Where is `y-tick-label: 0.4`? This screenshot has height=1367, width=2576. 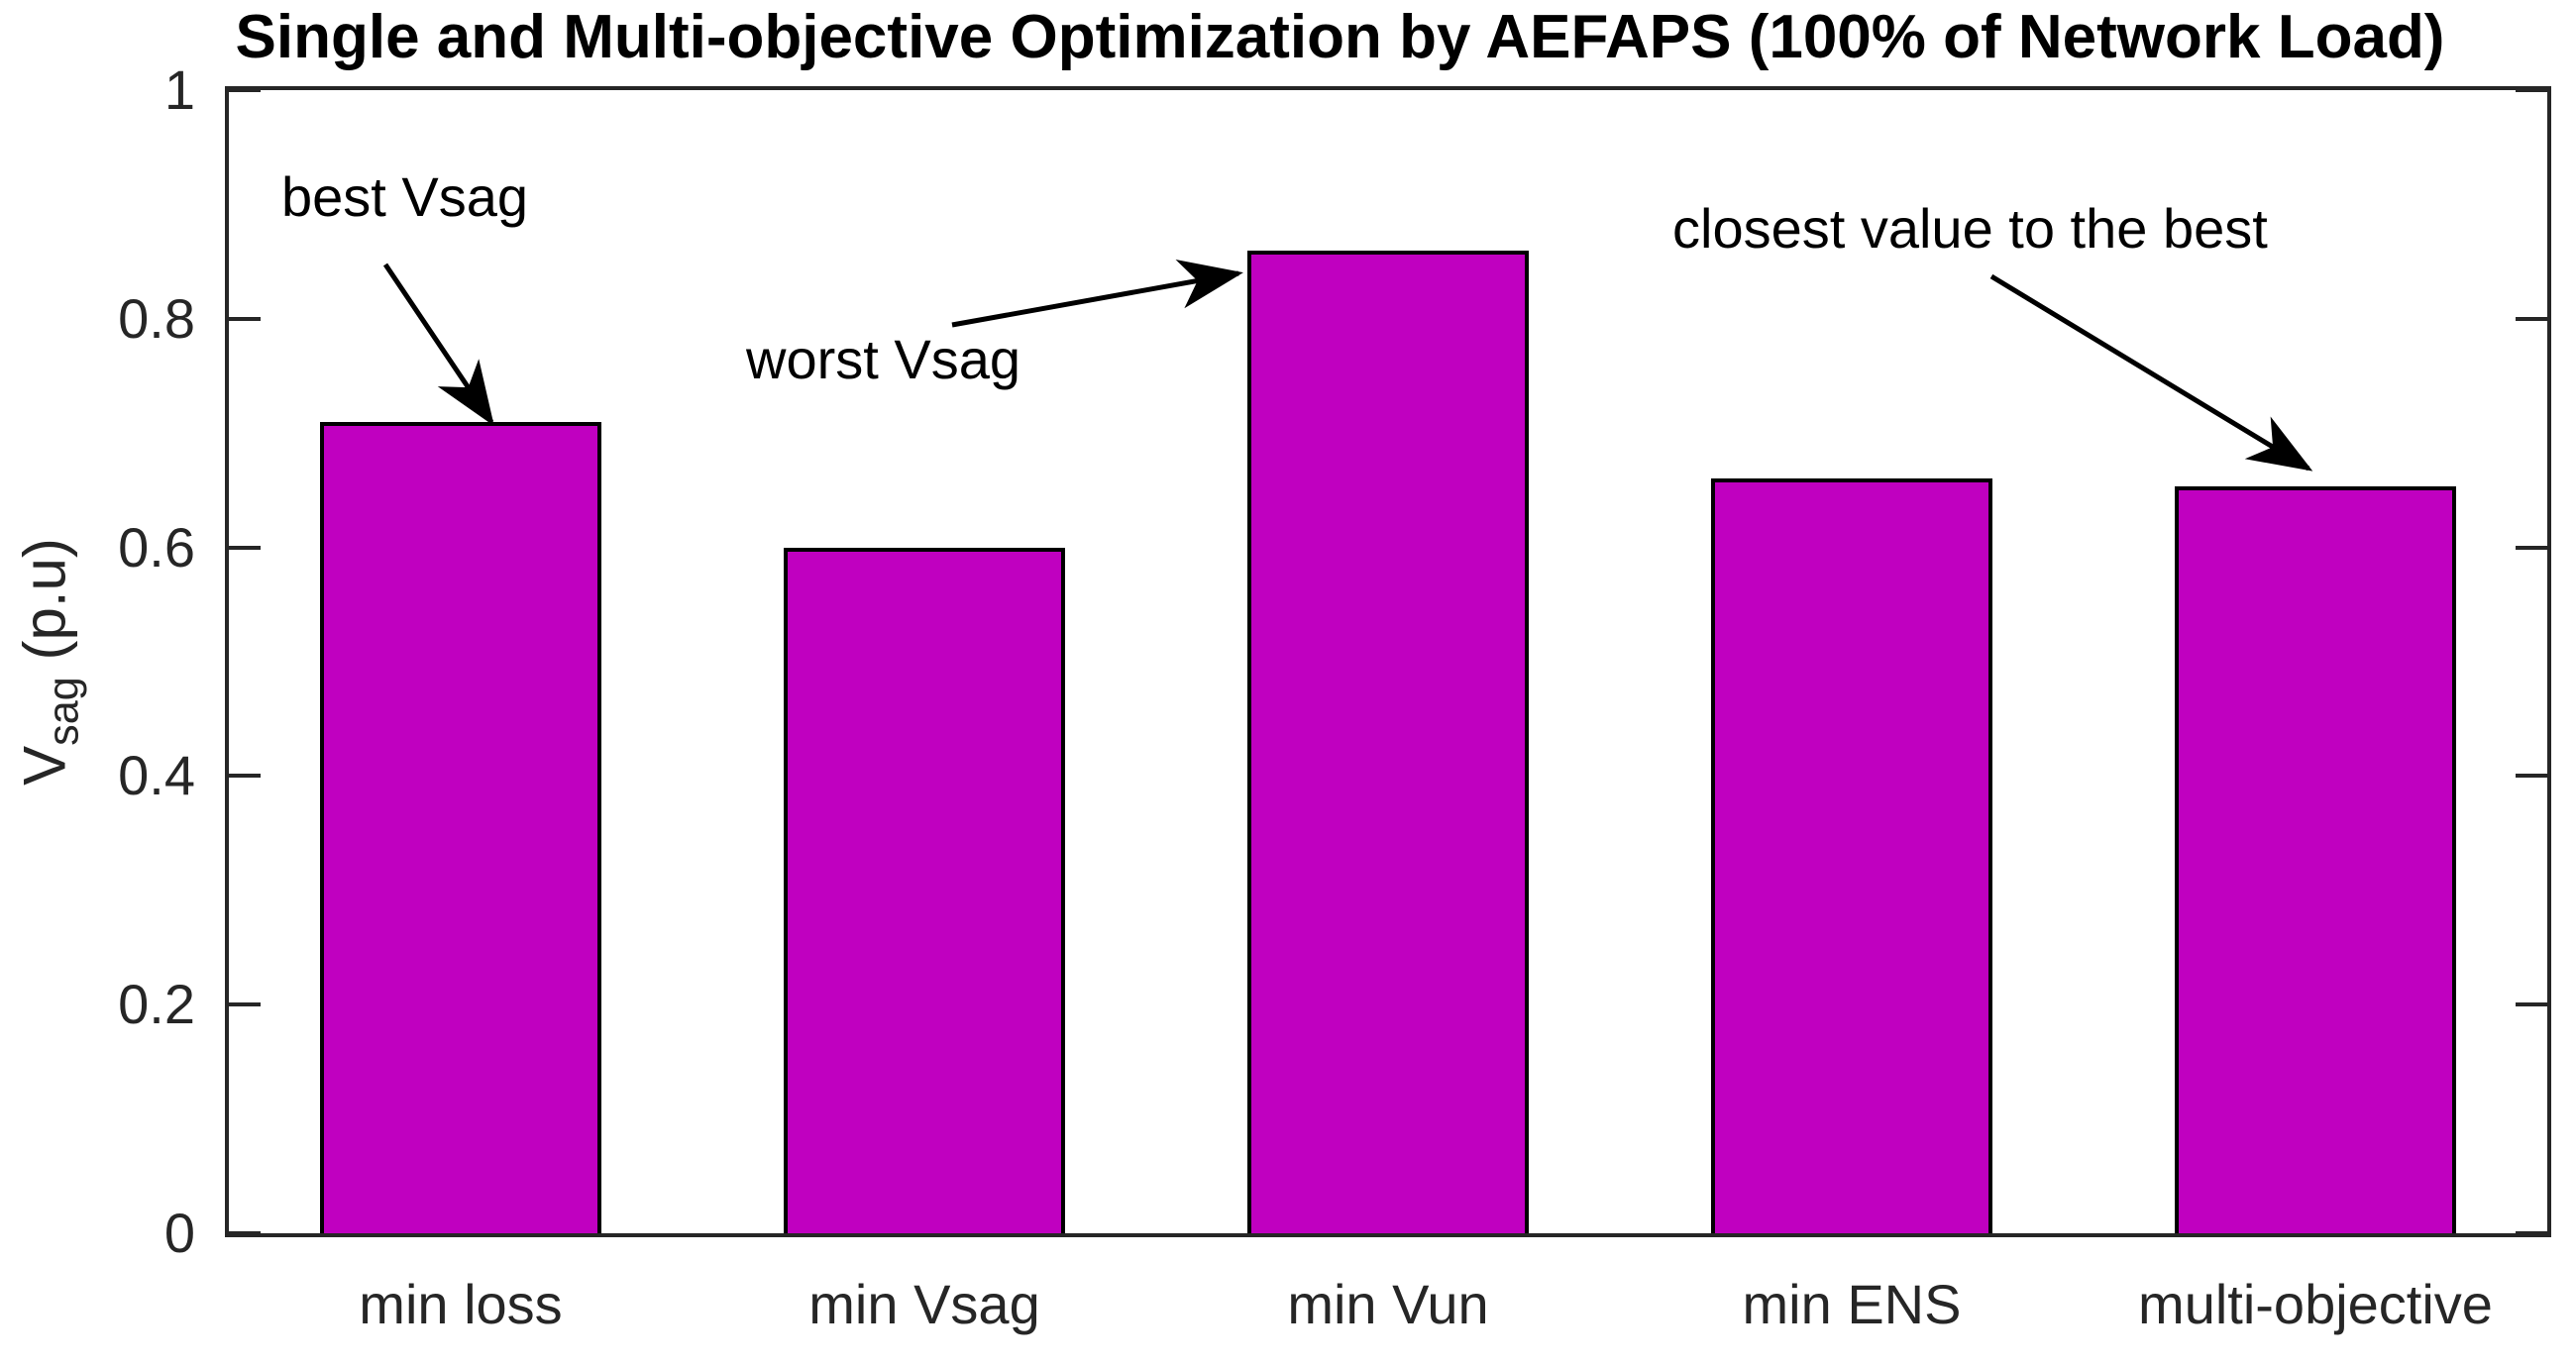
y-tick-label: 0.4 is located at coordinates (157, 775).